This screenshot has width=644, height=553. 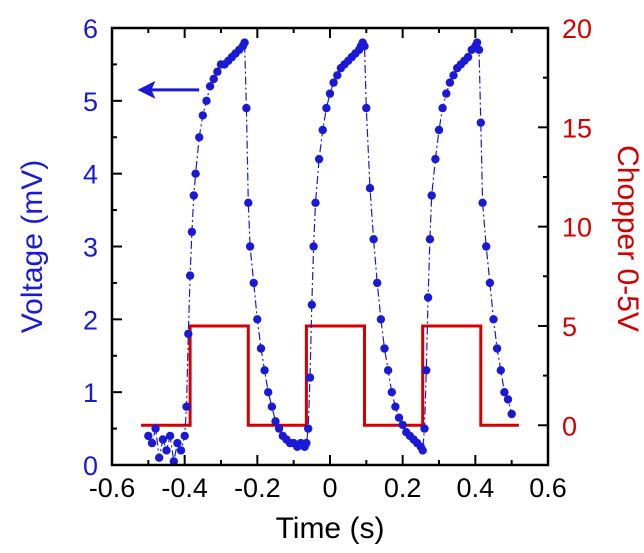 What do you see at coordinates (32, 246) in the screenshot?
I see `y-left-axis-title: Voltage (mV)` at bounding box center [32, 246].